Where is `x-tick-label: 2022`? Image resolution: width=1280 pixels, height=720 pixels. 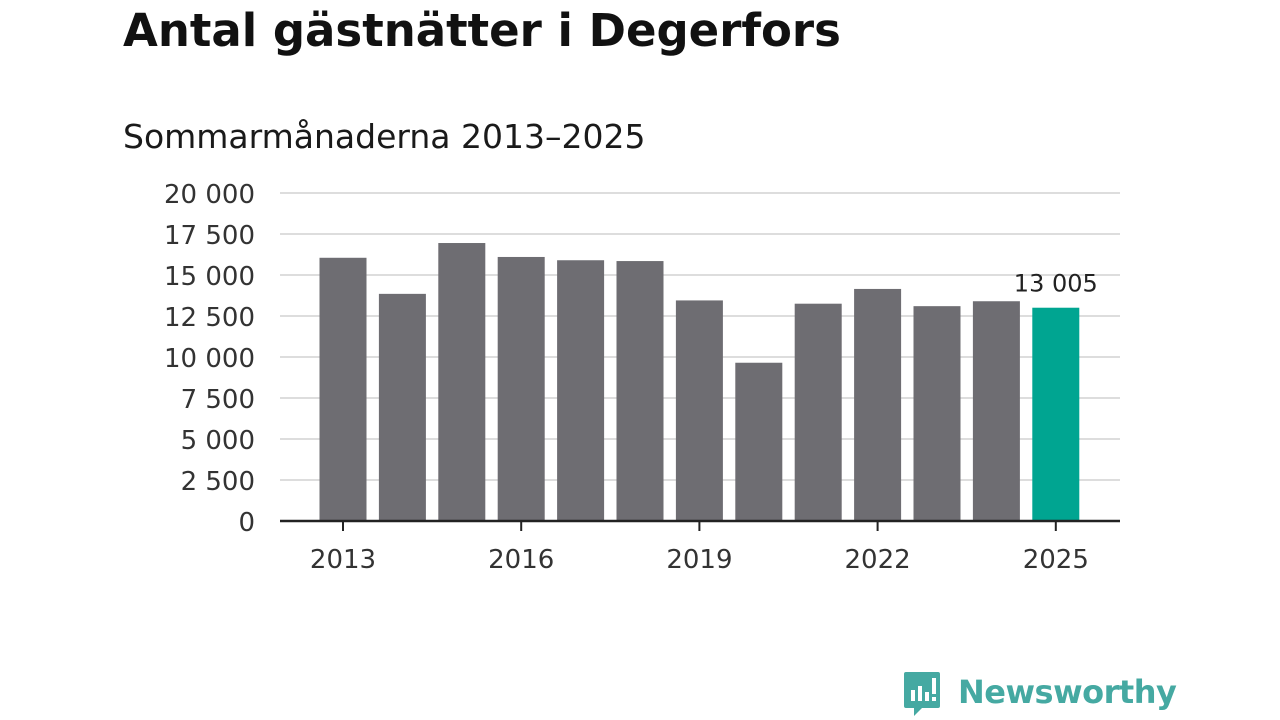 x-tick-label: 2022 is located at coordinates (878, 560).